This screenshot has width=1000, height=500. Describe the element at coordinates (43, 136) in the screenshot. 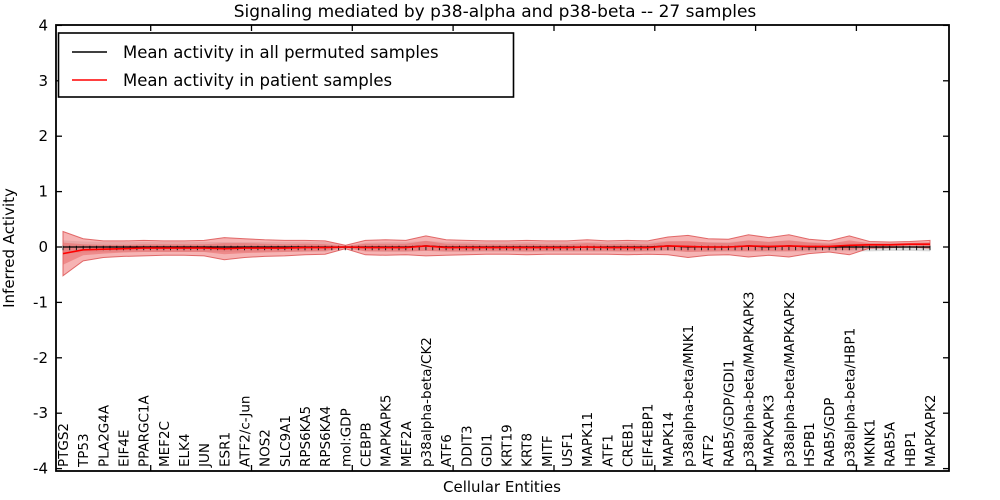

I see `y-tick-label: 2` at that location.